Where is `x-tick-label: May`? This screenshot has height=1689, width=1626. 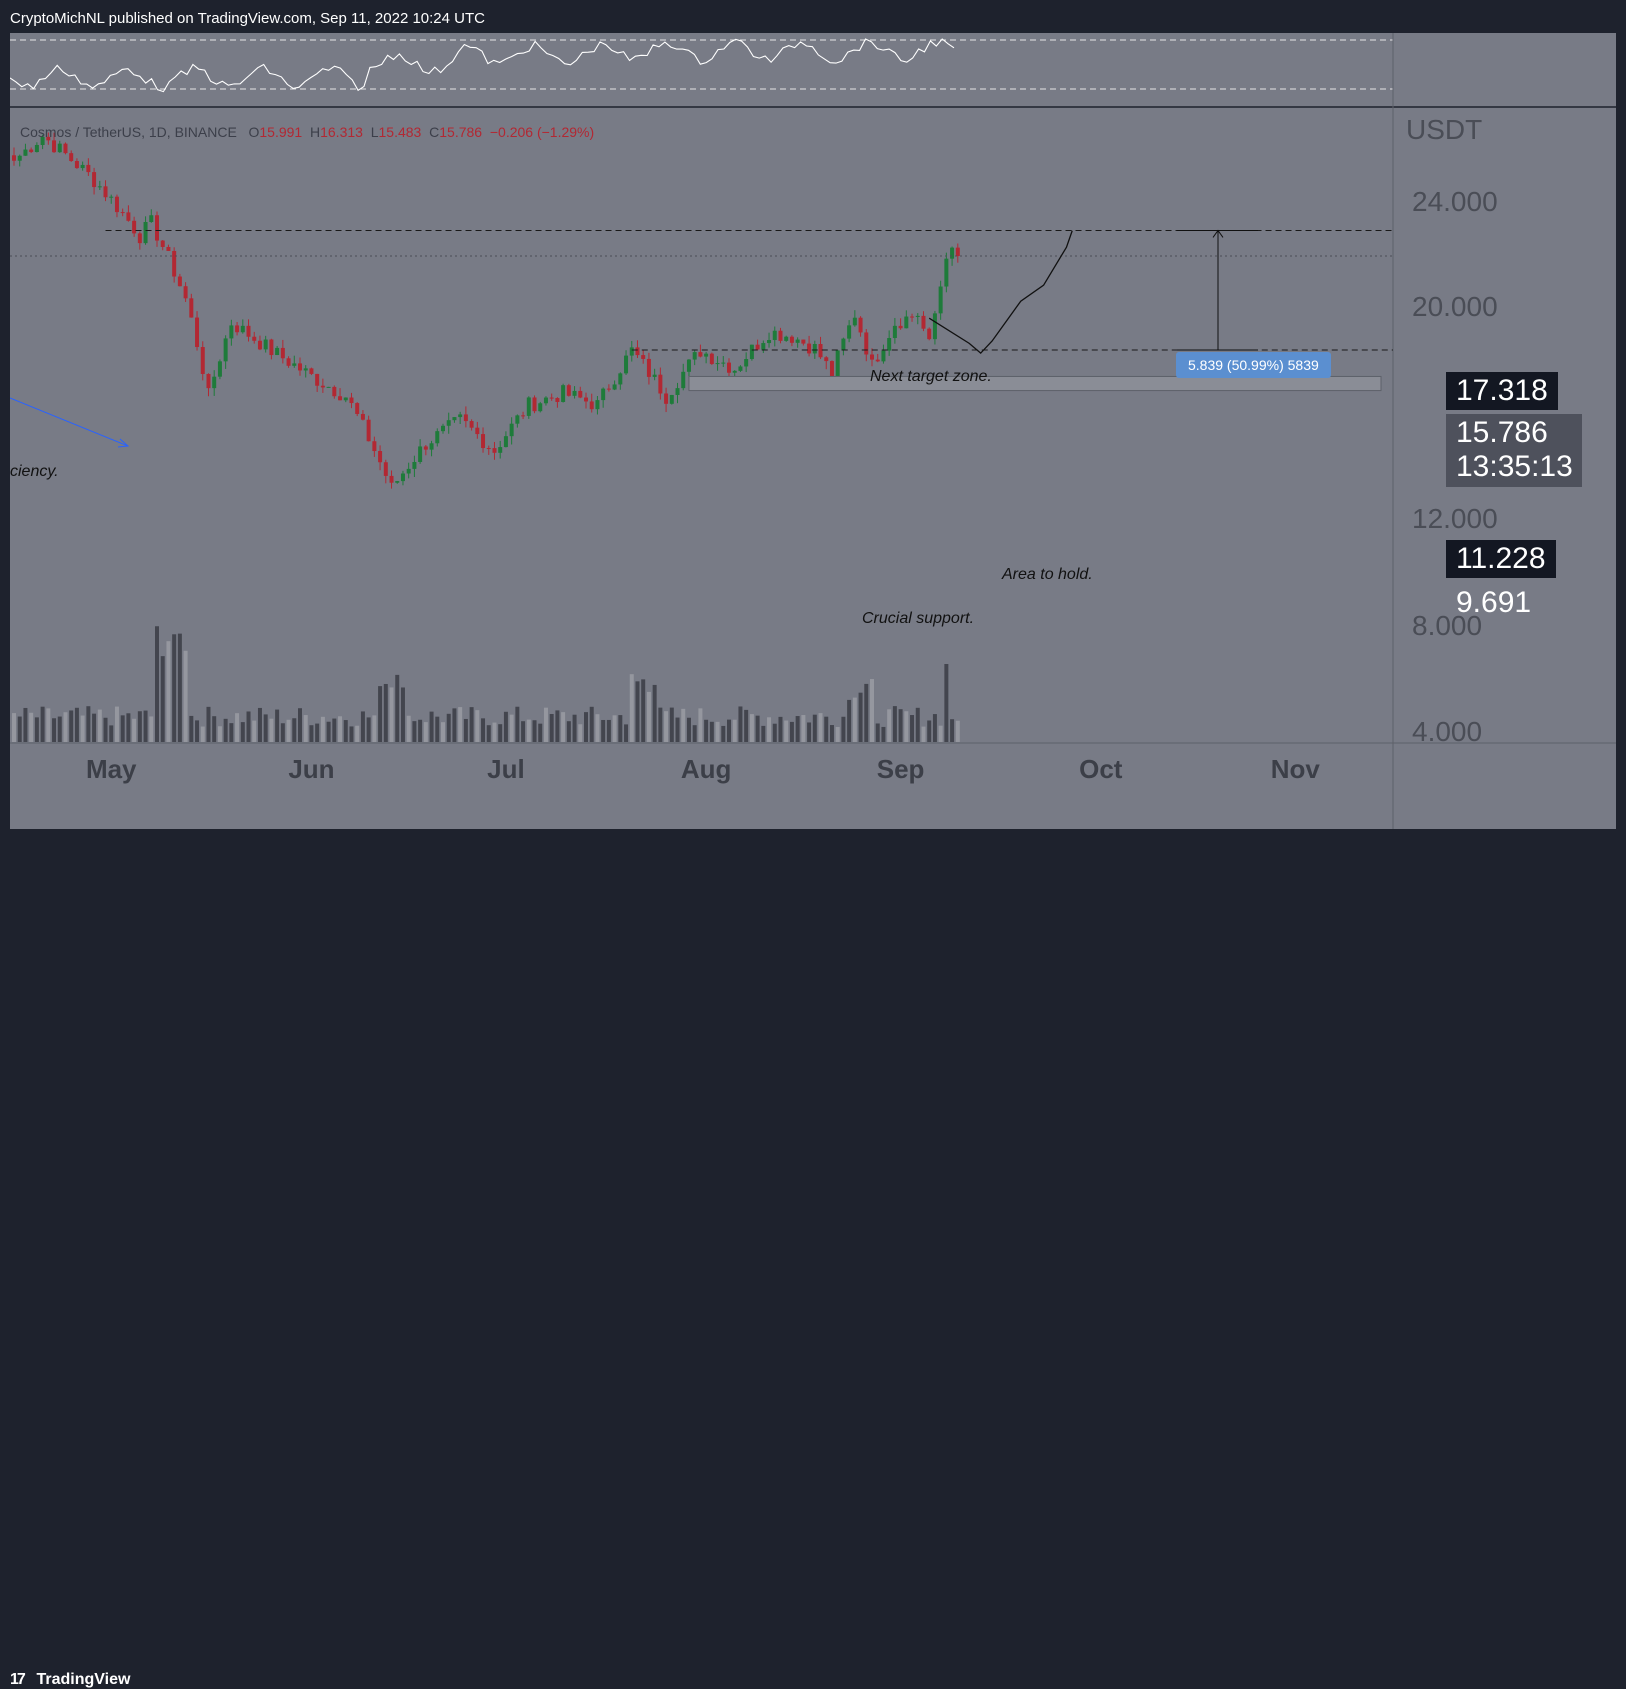 x-tick-label: May is located at coordinates (111, 769).